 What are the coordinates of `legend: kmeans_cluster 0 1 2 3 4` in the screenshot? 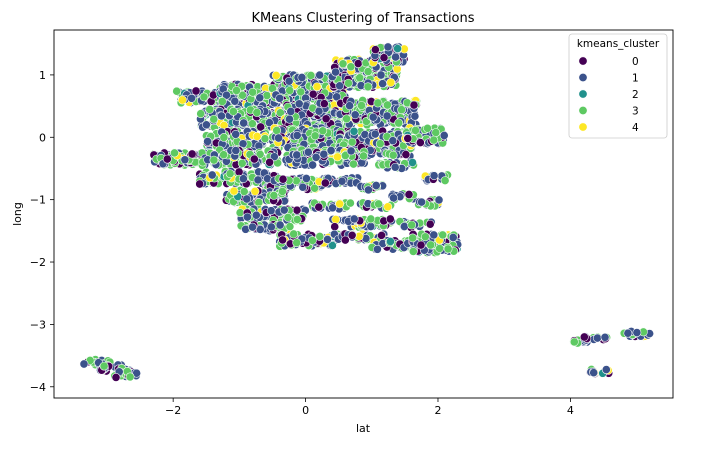 It's located at (618, 86).